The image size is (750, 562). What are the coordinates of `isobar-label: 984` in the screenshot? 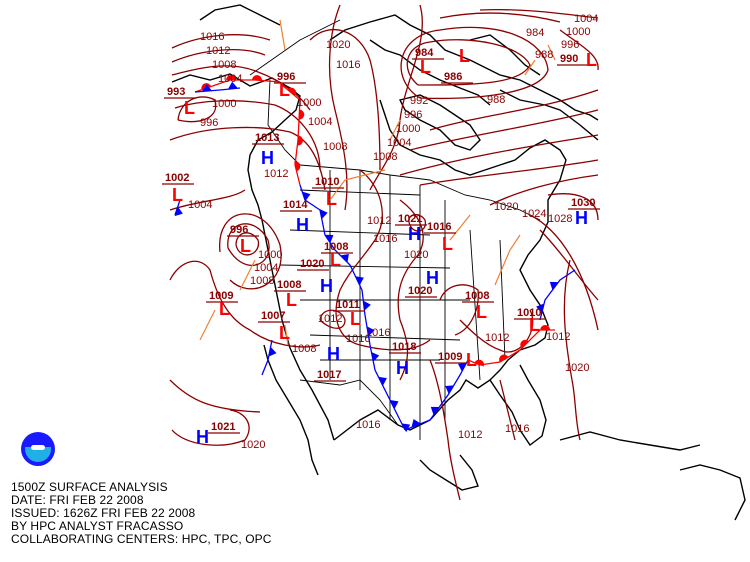 It's located at (535, 33).